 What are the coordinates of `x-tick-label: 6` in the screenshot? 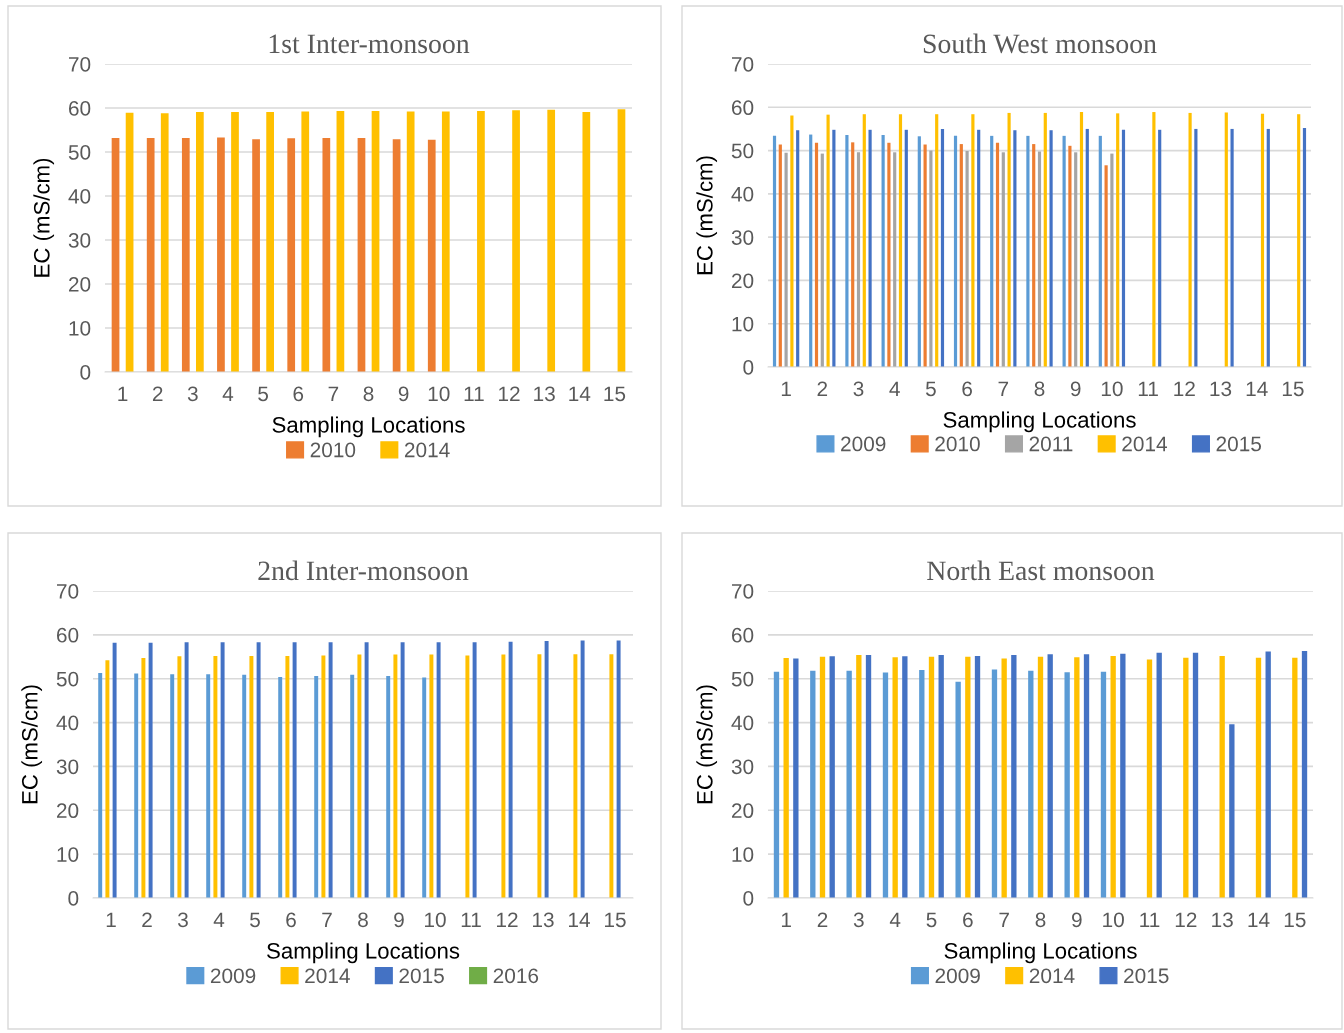 It's located at (291, 920).